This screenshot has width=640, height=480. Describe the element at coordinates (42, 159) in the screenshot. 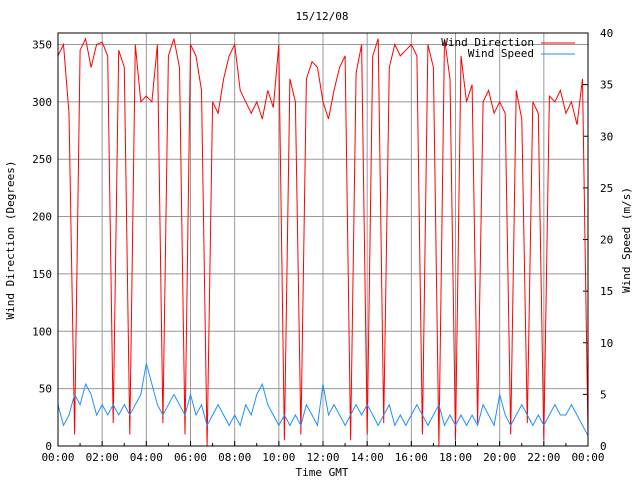

I see `y-tick-label: 250` at that location.